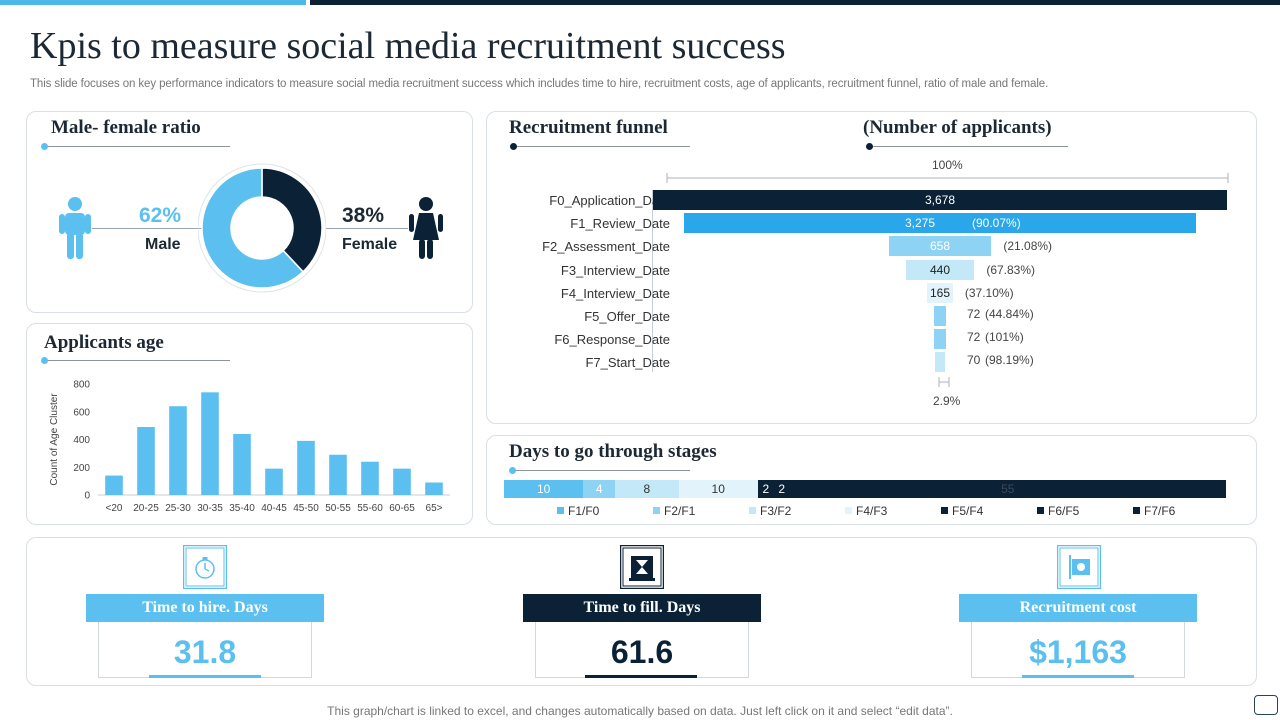 This screenshot has height=720, width=1280. Describe the element at coordinates (81, 468) in the screenshot. I see `age-y-tick-label: 200` at that location.